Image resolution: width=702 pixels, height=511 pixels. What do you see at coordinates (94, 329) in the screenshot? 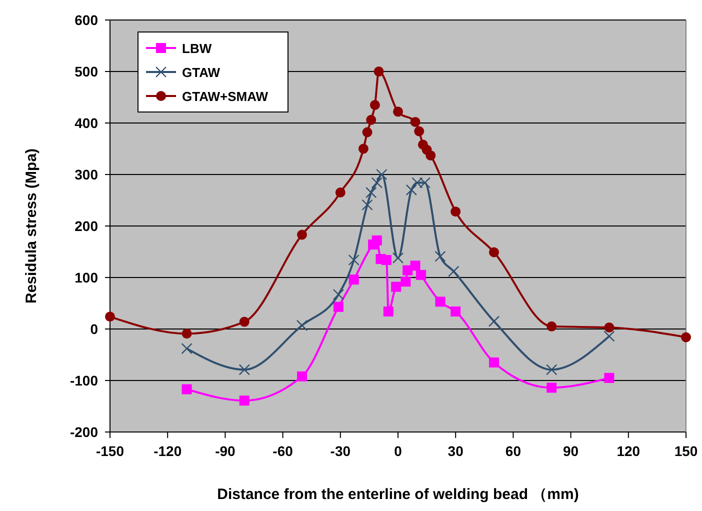
I see `y-tick-label: 0` at bounding box center [94, 329].